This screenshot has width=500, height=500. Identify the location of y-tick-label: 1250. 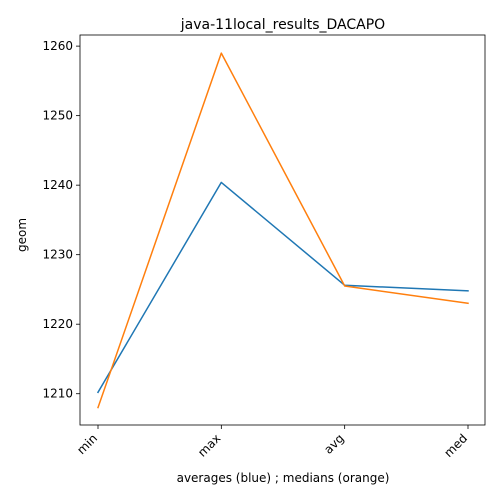
(57, 116).